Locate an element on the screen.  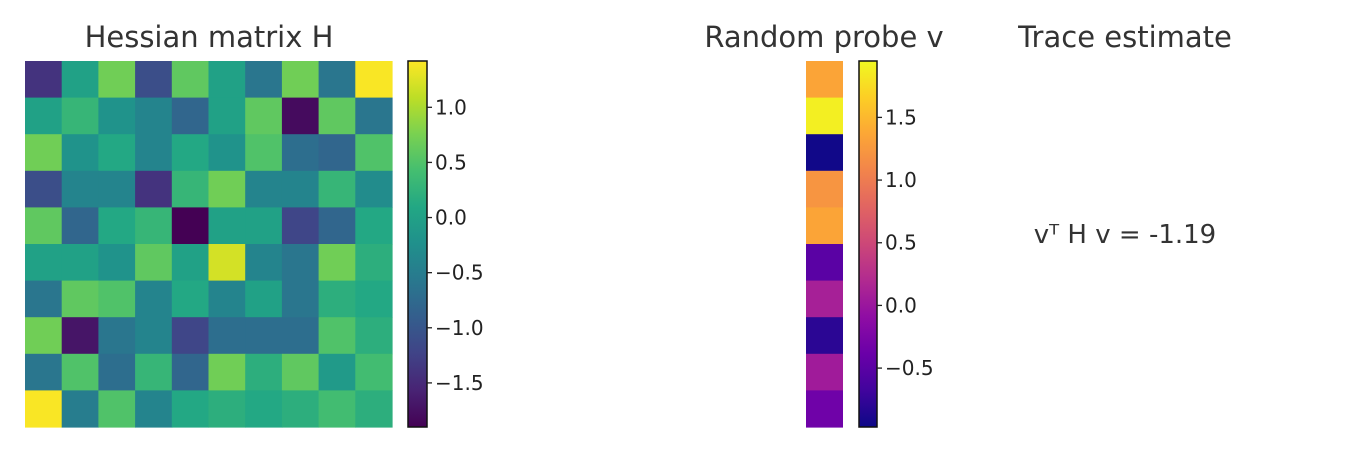
probe-heatmap is located at coordinates (824, 244).